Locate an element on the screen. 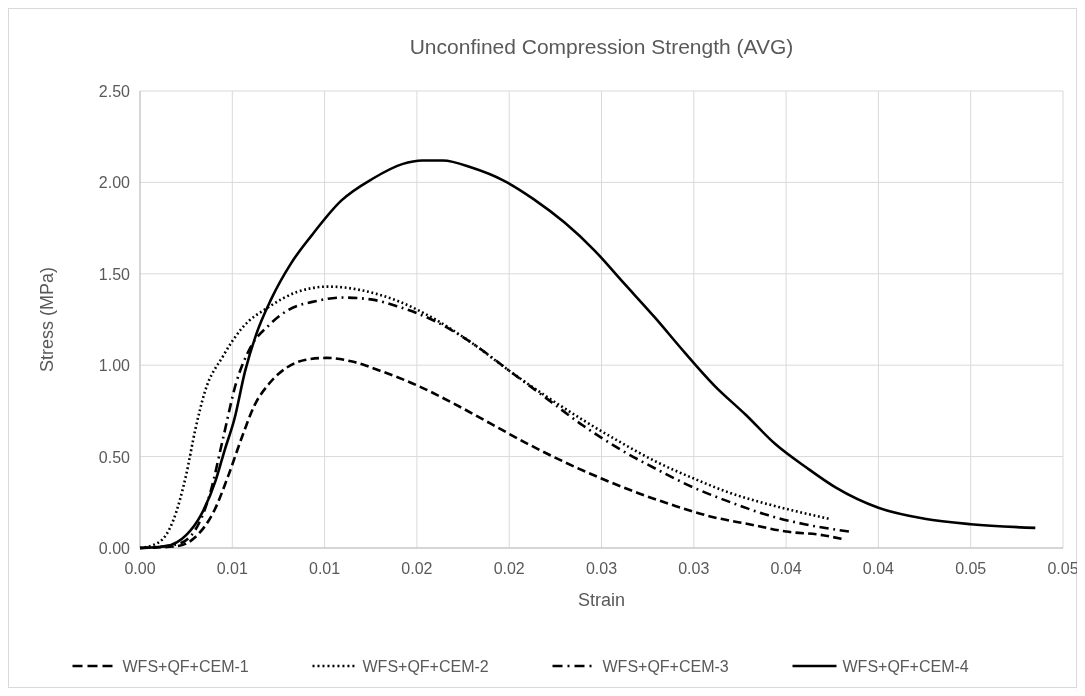 This screenshot has height=696, width=1085. y-tick-label: 1.50 is located at coordinates (114, 274).